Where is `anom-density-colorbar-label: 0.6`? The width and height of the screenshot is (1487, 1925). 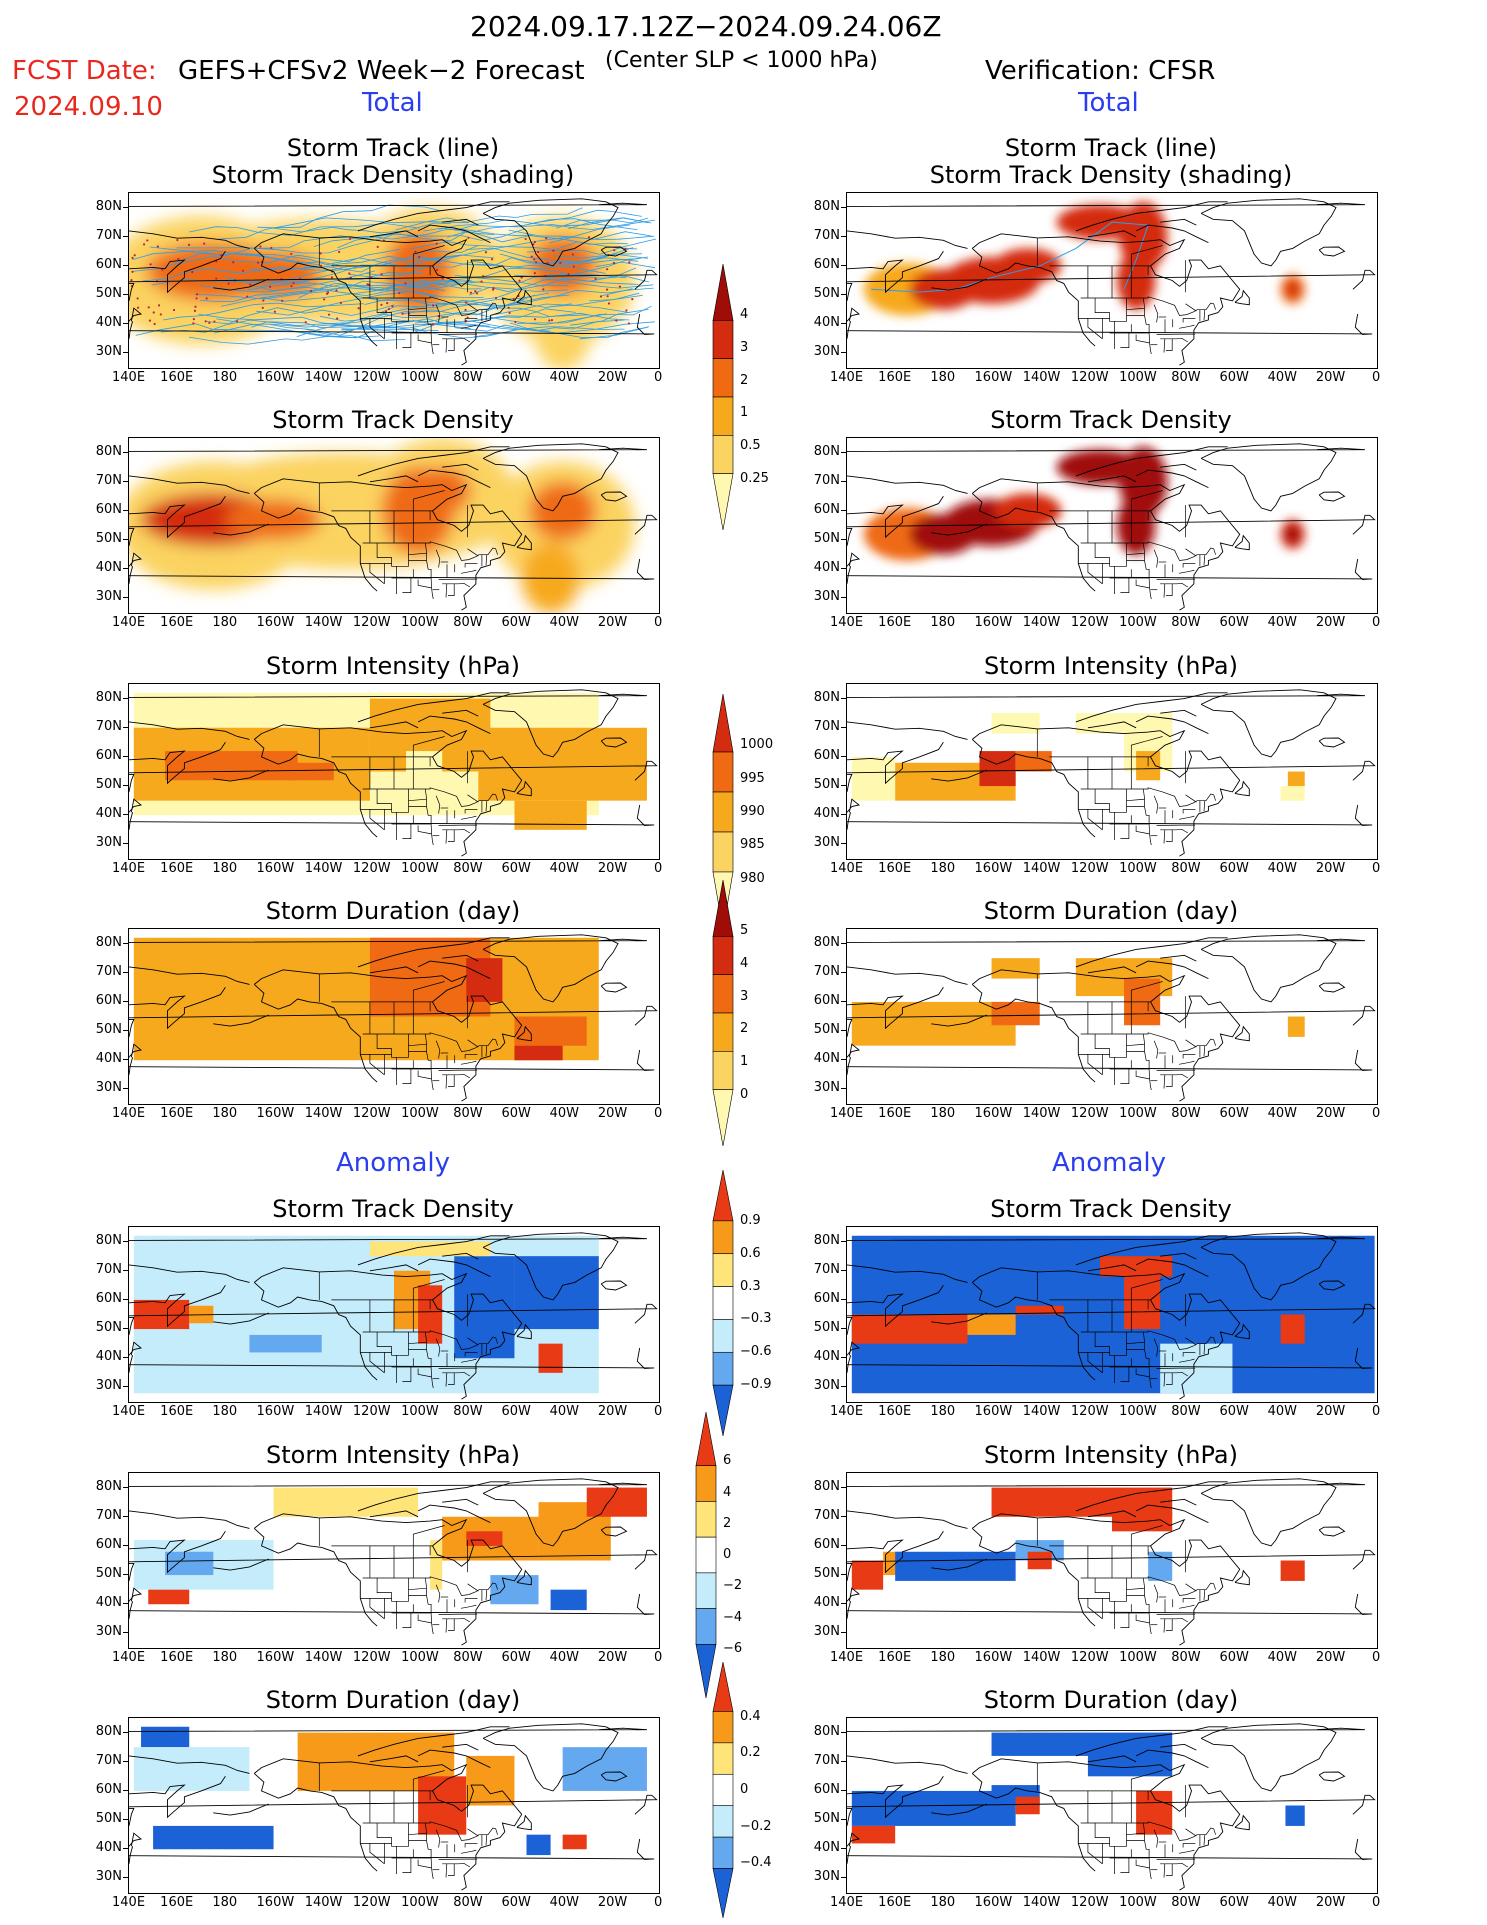
anom-density-colorbar-label: 0.6 is located at coordinates (750, 1253).